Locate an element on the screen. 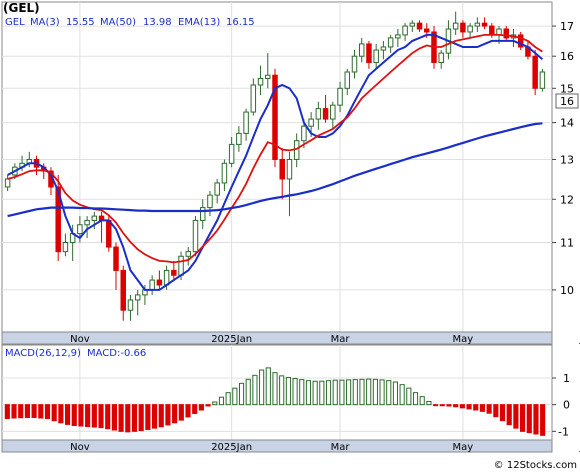 The height and width of the screenshot is (475, 580). macd-date-label: 2025Jan is located at coordinates (231, 447).